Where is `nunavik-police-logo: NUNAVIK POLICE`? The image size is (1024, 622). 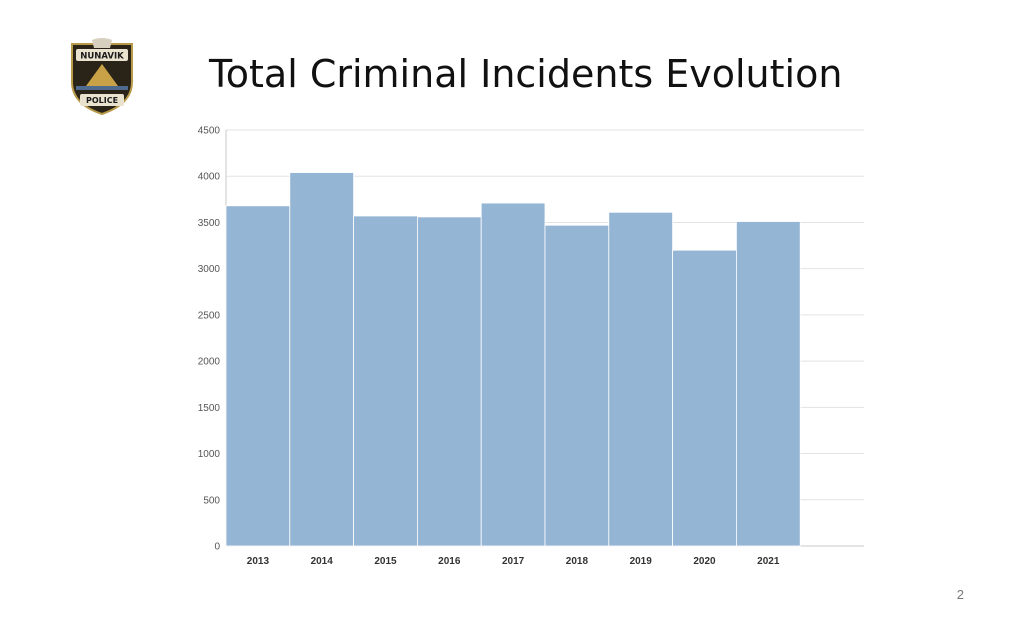
nunavik-police-logo: NUNAVIK POLICE is located at coordinates (102, 77).